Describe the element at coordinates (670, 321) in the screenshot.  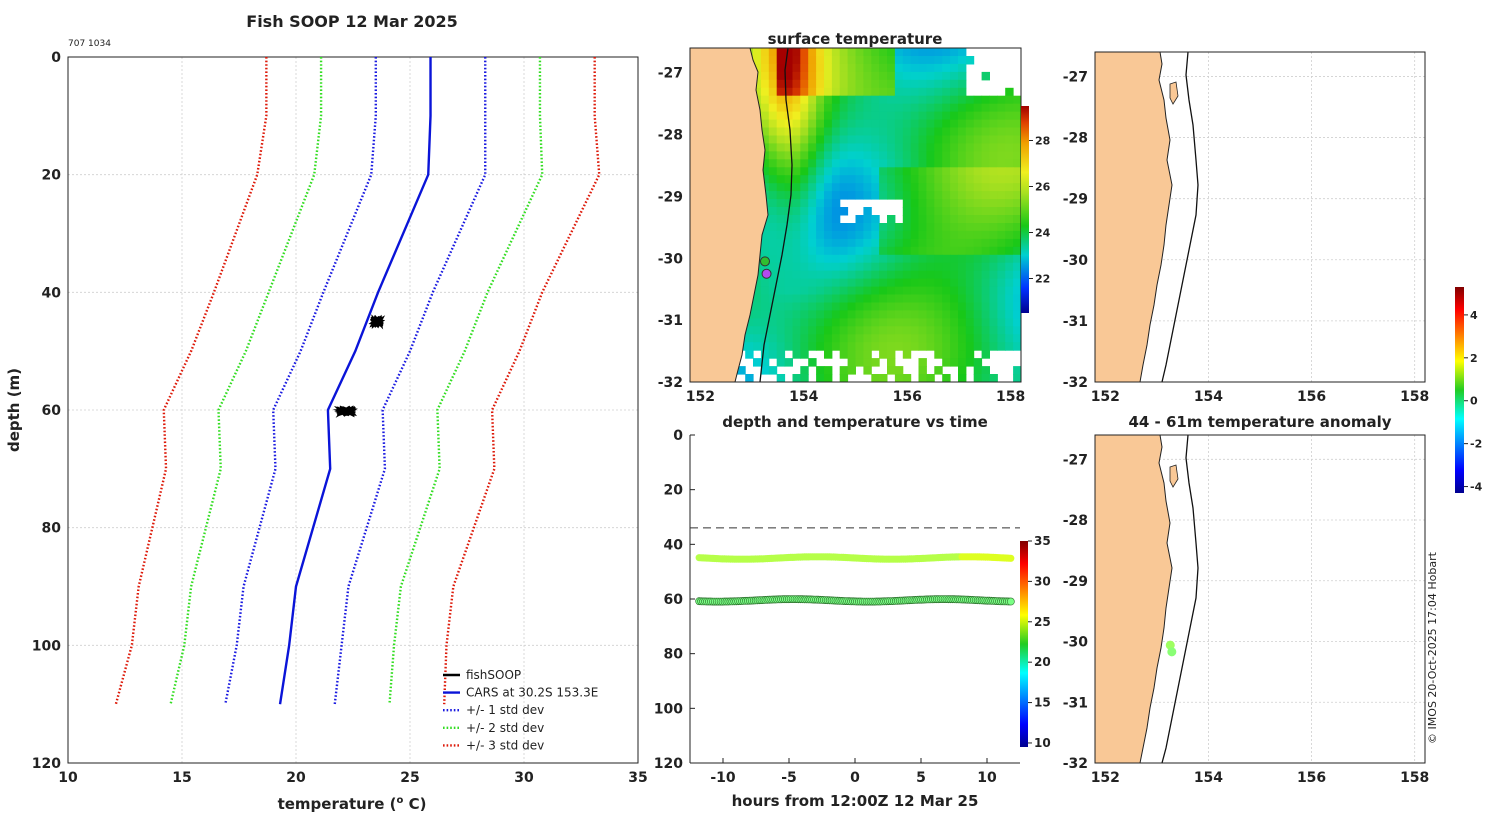
I see `sst-ytick-label: -31` at that location.